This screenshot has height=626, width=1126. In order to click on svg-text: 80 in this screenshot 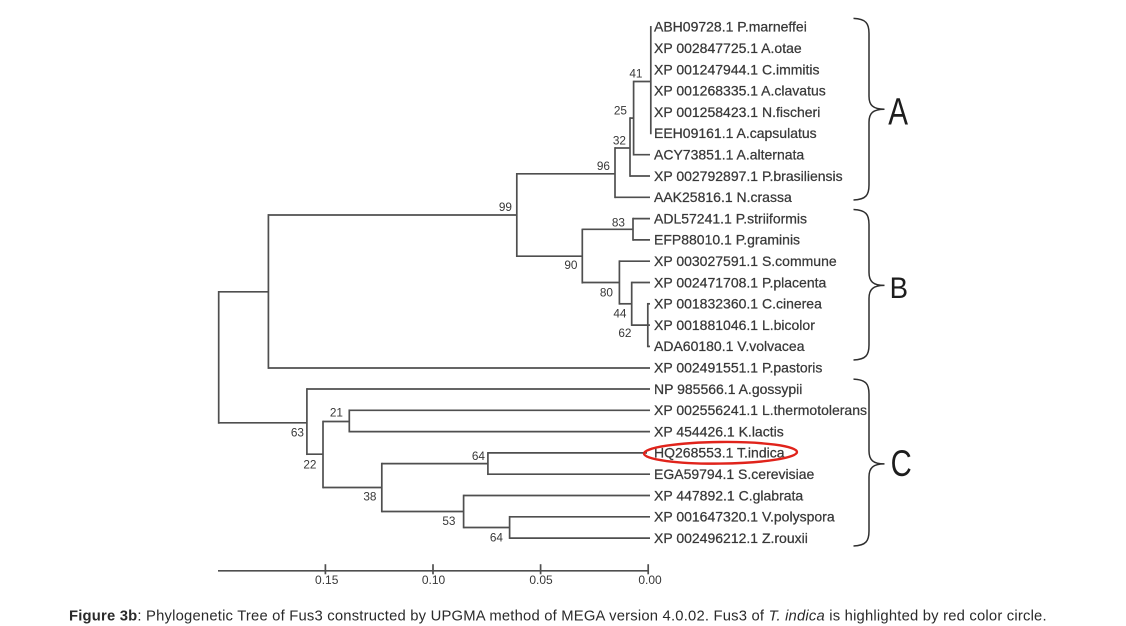, I will do `click(607, 293)`.